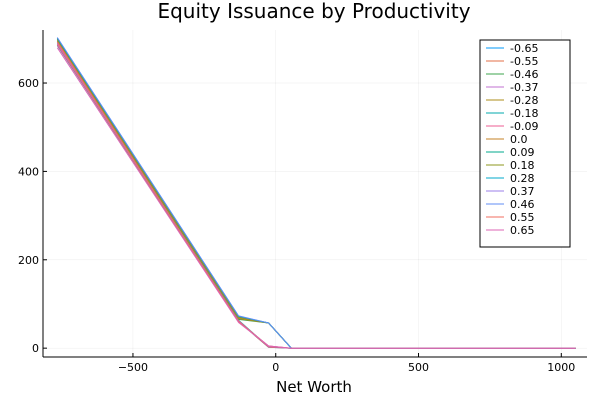 The height and width of the screenshot is (400, 600). What do you see at coordinates (418, 367) in the screenshot?
I see `x-tick-label: 500` at bounding box center [418, 367].